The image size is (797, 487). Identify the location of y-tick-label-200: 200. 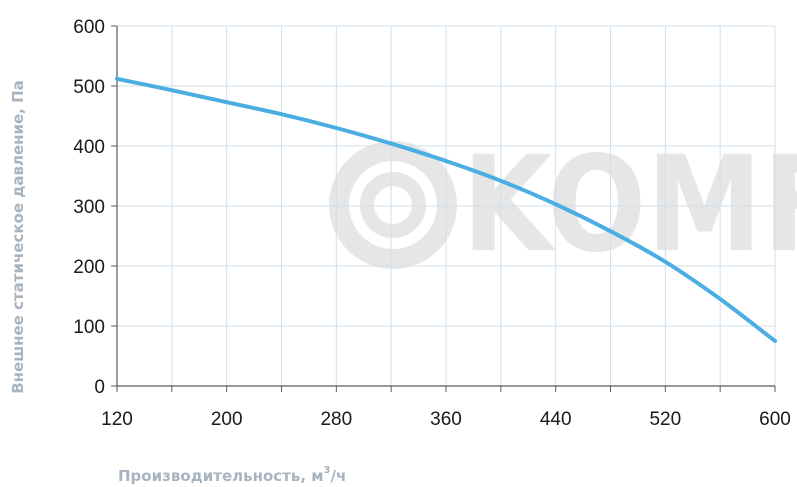
(89, 267).